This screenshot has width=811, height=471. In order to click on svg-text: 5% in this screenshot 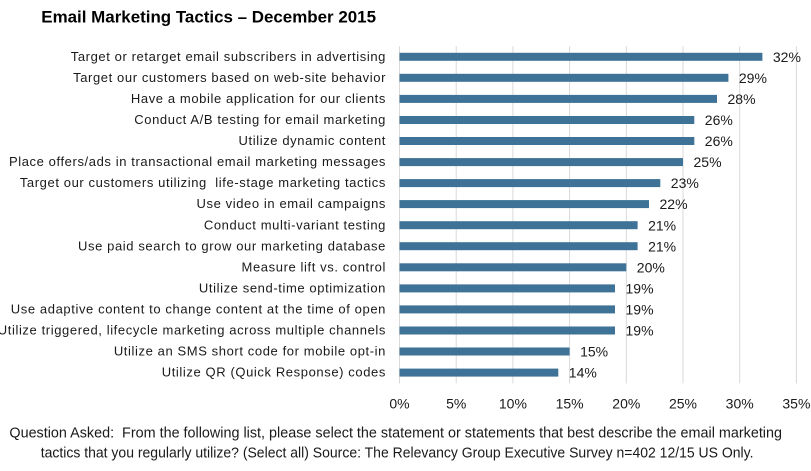, I will do `click(456, 403)`.